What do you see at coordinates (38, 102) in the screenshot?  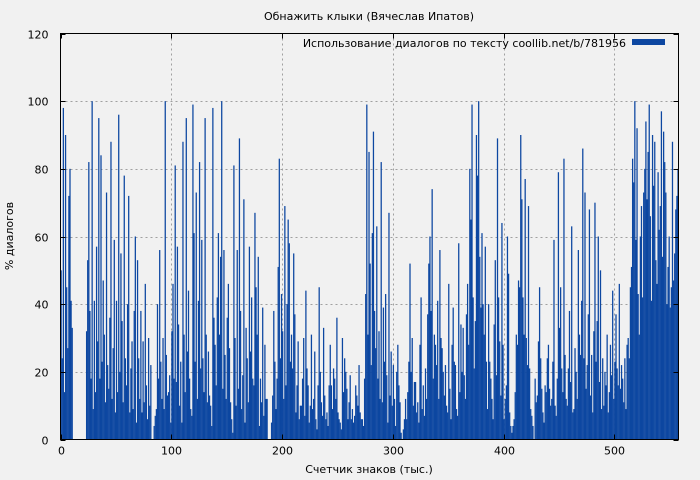 I see `y-tick-label: 100` at bounding box center [38, 102].